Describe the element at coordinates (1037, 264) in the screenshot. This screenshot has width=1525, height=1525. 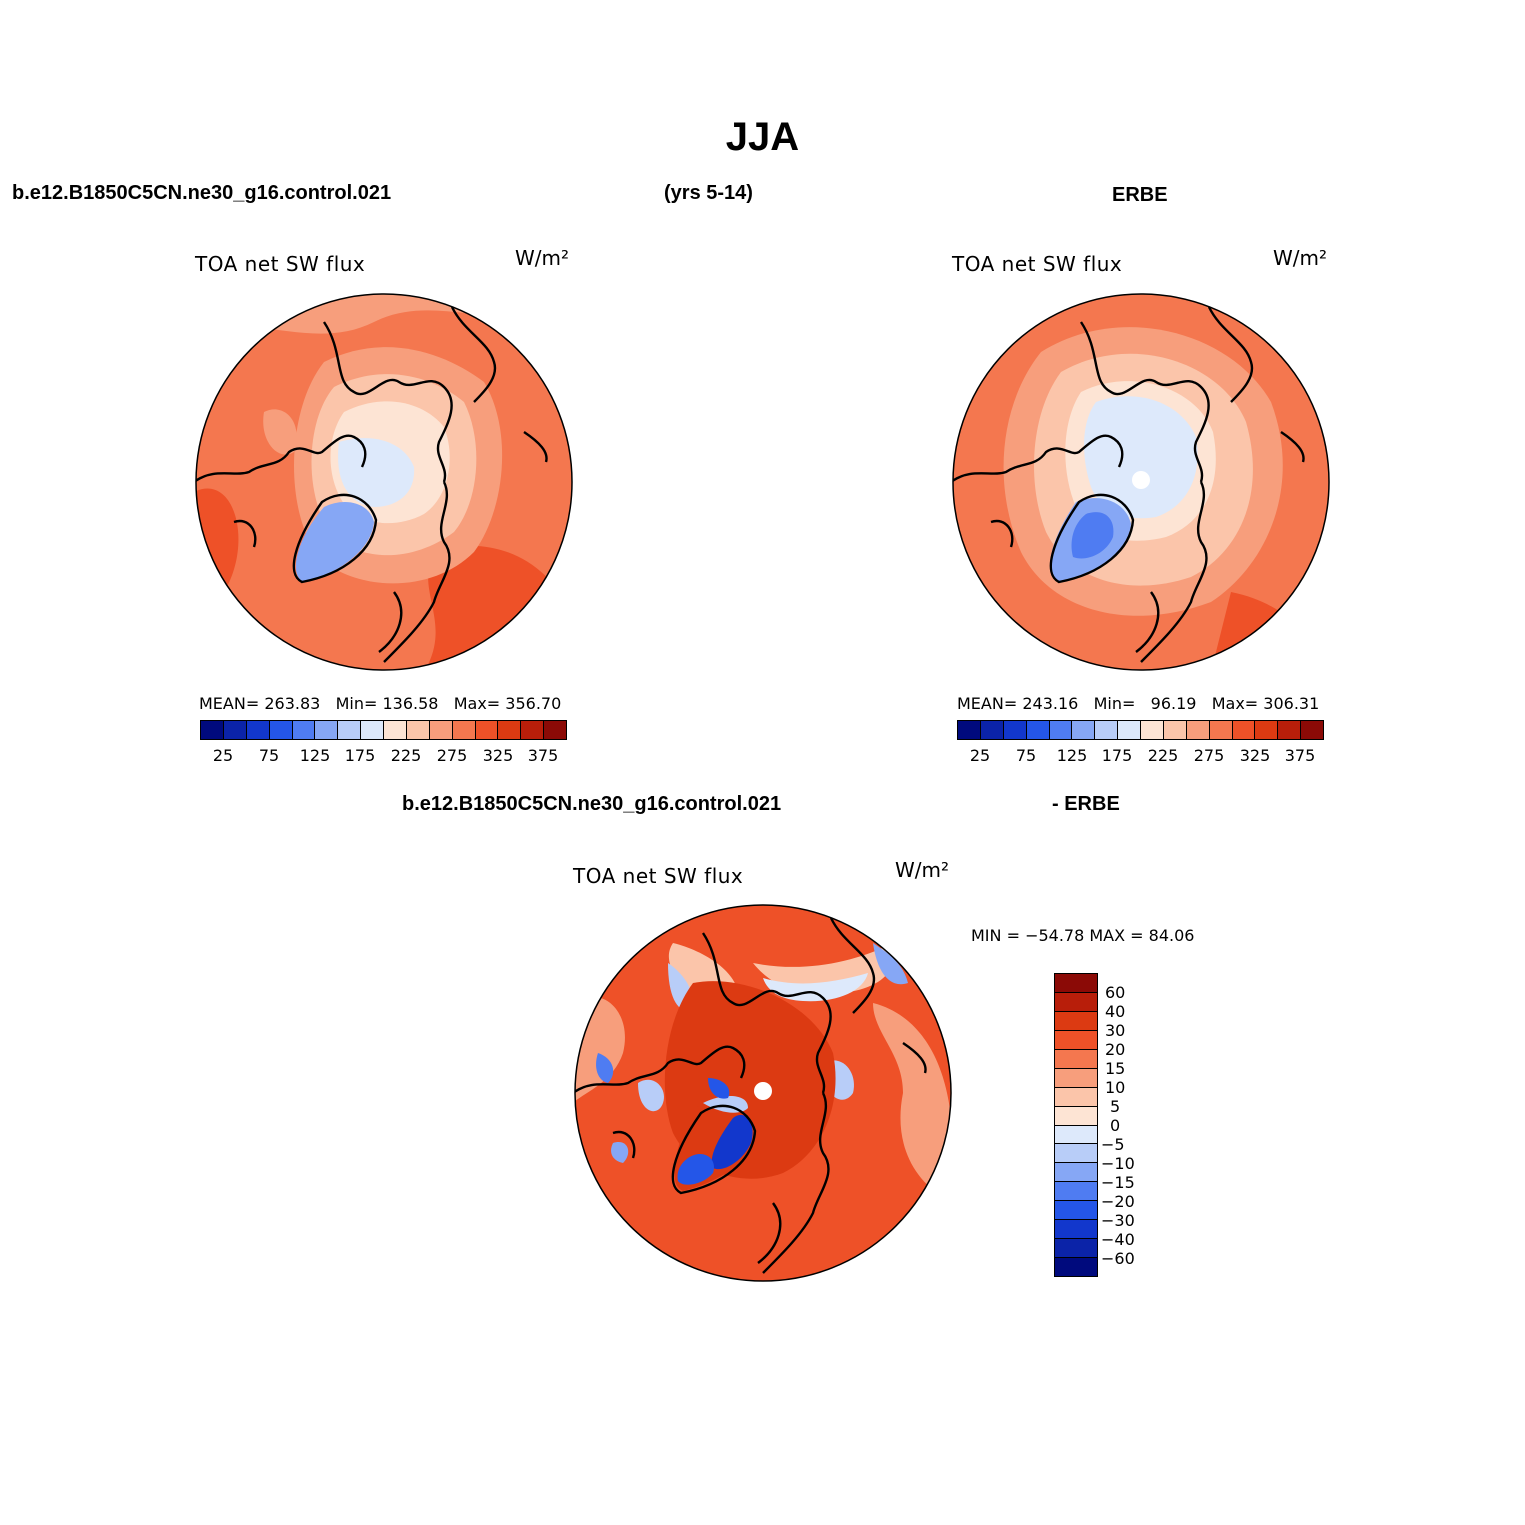
I see `obs-panel-title: TOA net SW flux` at that location.